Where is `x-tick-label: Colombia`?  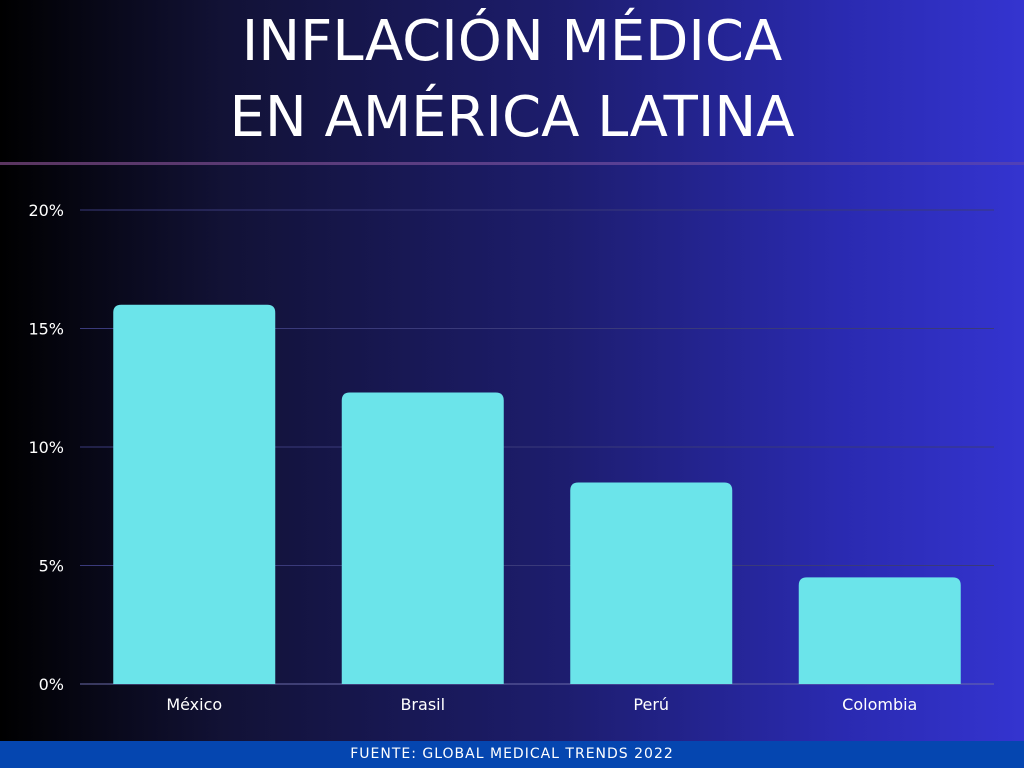
x-tick-label: Colombia is located at coordinates (879, 704).